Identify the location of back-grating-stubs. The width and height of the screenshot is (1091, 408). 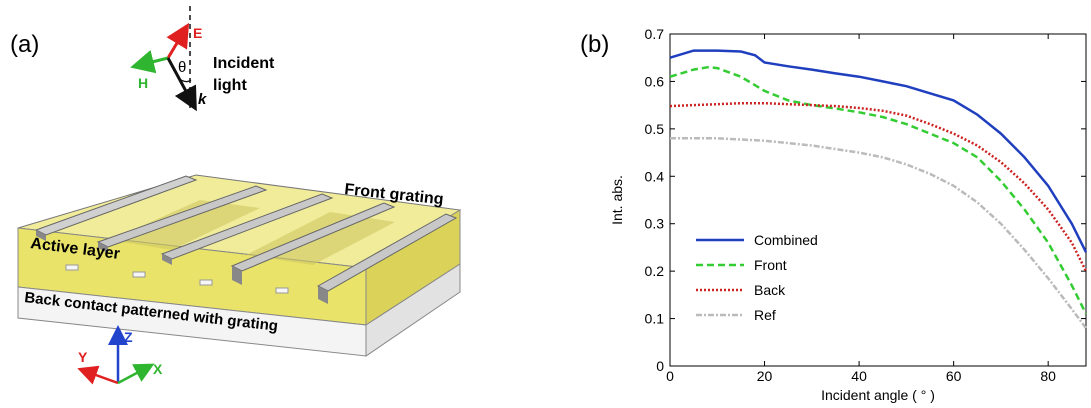
(177, 279).